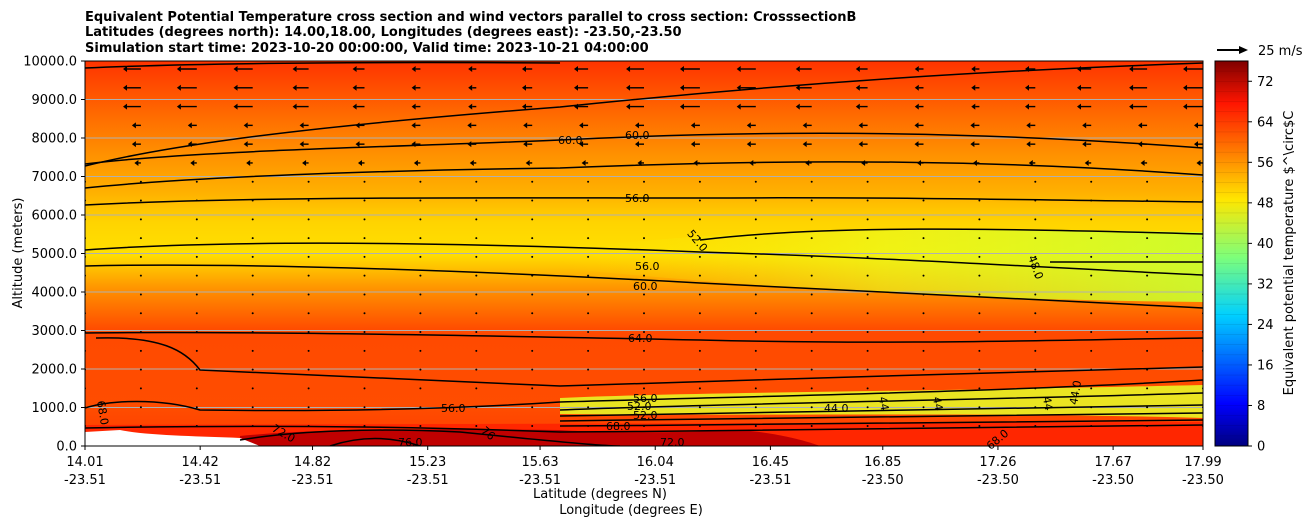 The width and height of the screenshot is (1308, 526). What do you see at coordinates (55, 331) in the screenshot?
I see `y-tick-label: 3000.0` at bounding box center [55, 331].